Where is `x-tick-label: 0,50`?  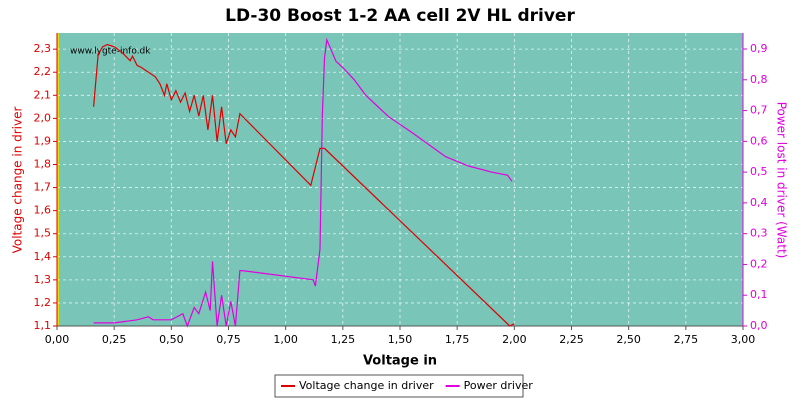 x-tick-label: 0,50 is located at coordinates (171, 339).